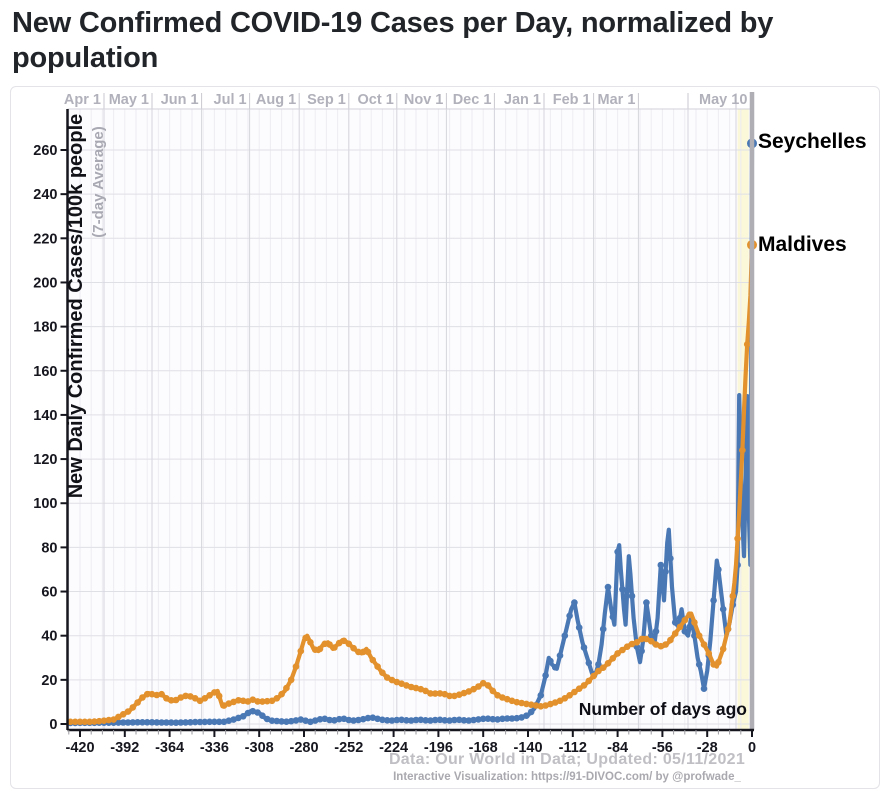 The height and width of the screenshot is (793, 890). Describe the element at coordinates (573, 748) in the screenshot. I see `svg-text: -112` at that location.